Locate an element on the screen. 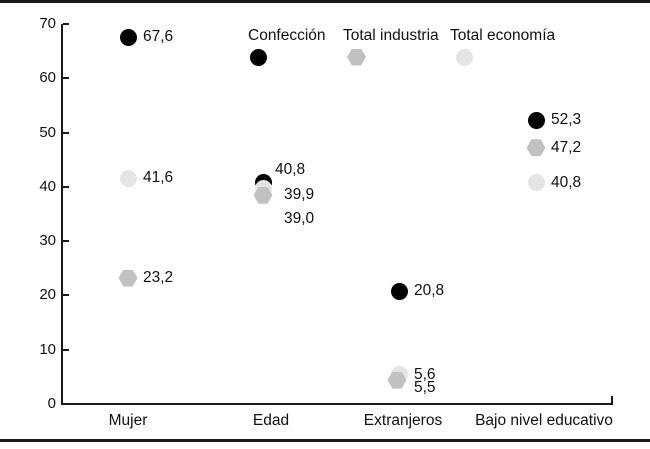 The height and width of the screenshot is (449, 650). category-label-bajo-nivel-educativo: Bajo nivel educativo is located at coordinates (544, 420).